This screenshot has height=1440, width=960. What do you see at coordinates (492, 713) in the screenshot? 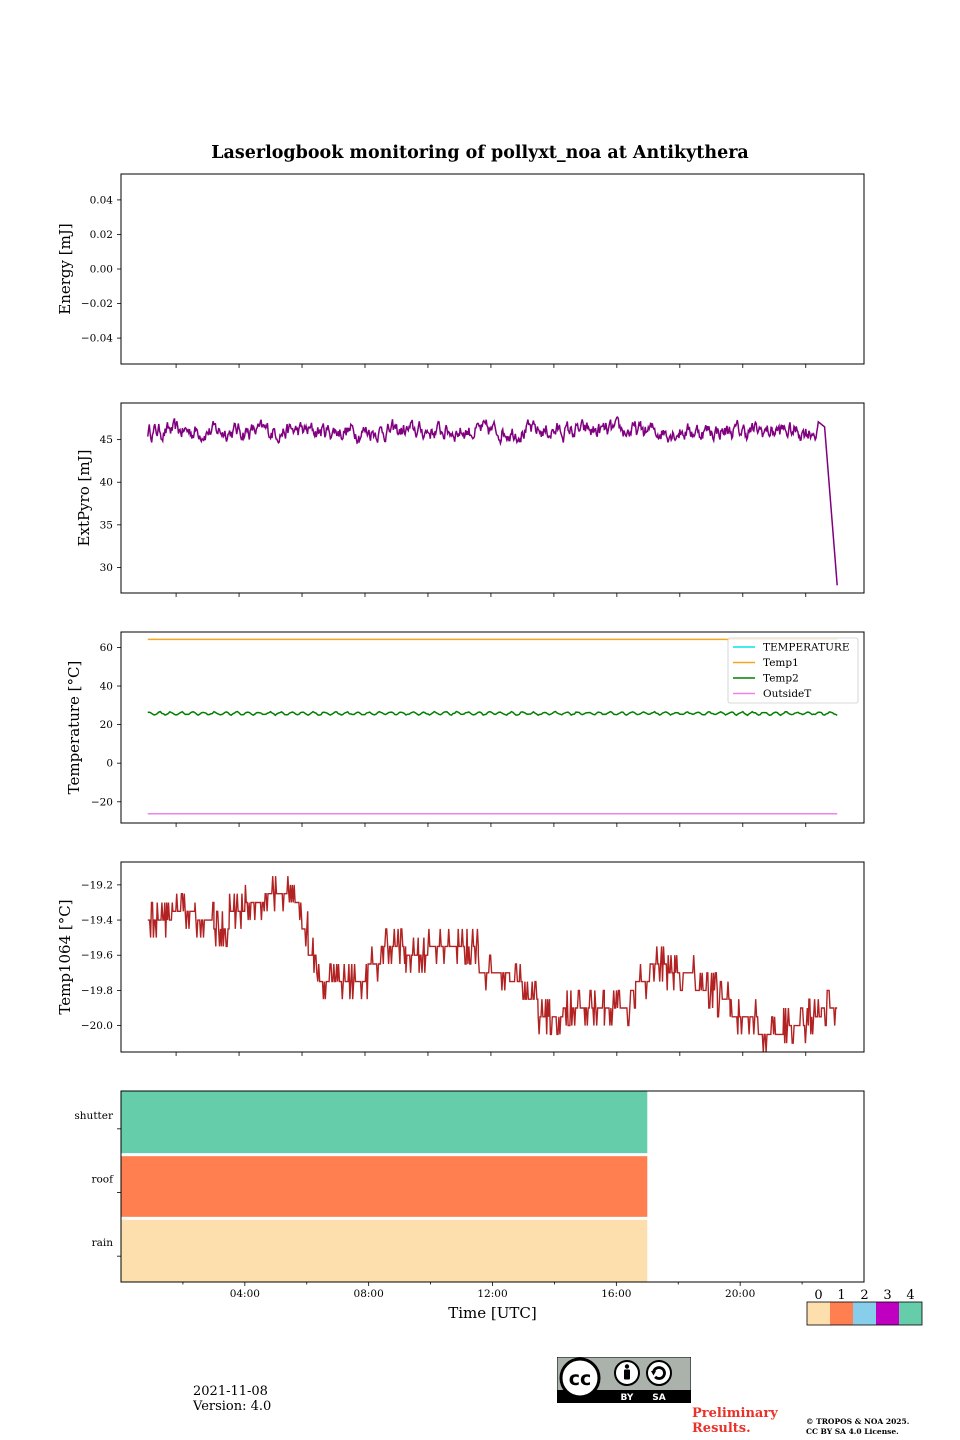
I see `temp2-series-line` at bounding box center [492, 713].